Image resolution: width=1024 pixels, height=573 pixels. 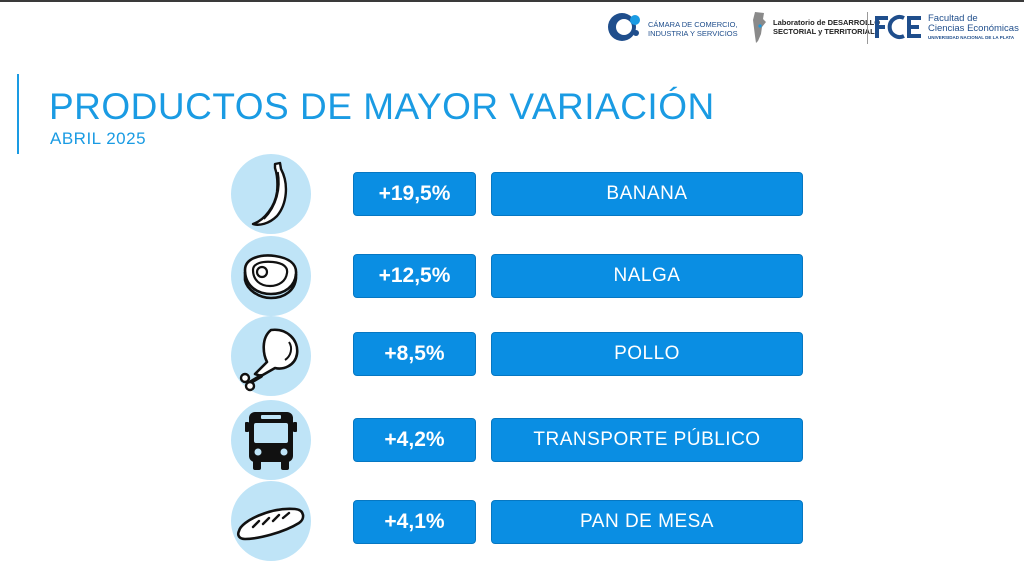 What do you see at coordinates (414, 194) in the screenshot?
I see `variation-badge: +19,5%` at bounding box center [414, 194].